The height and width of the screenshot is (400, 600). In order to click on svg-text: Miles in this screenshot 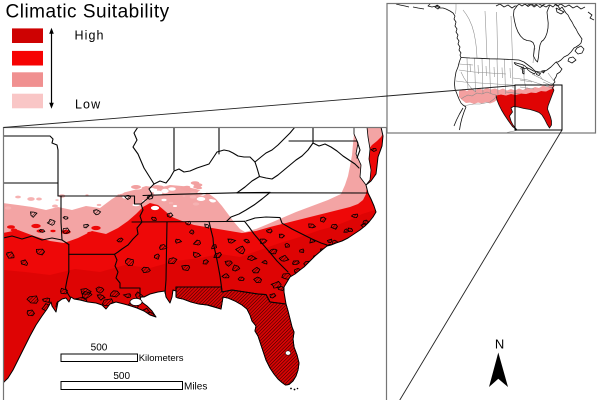, I will do `click(195, 387)`.